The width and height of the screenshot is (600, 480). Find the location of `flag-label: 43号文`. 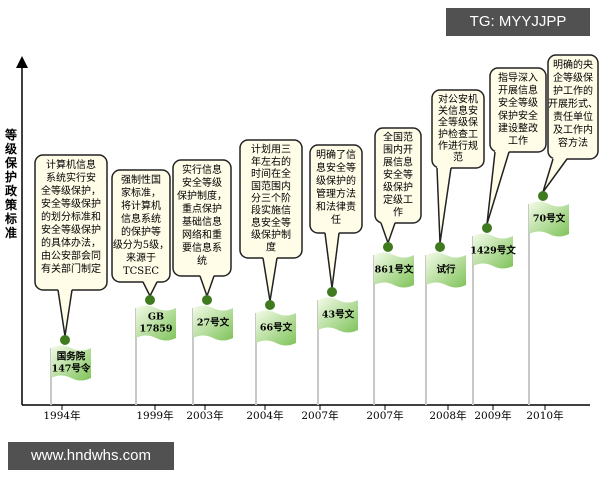

flag-label: 43号文 is located at coordinates (338, 315).